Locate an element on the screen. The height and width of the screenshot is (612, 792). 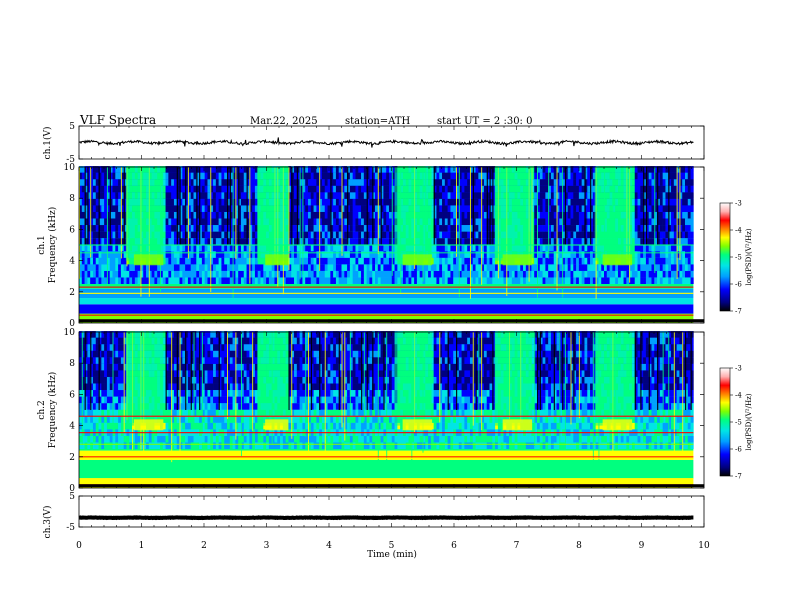
x-tick-label: 1 is located at coordinates (142, 546).